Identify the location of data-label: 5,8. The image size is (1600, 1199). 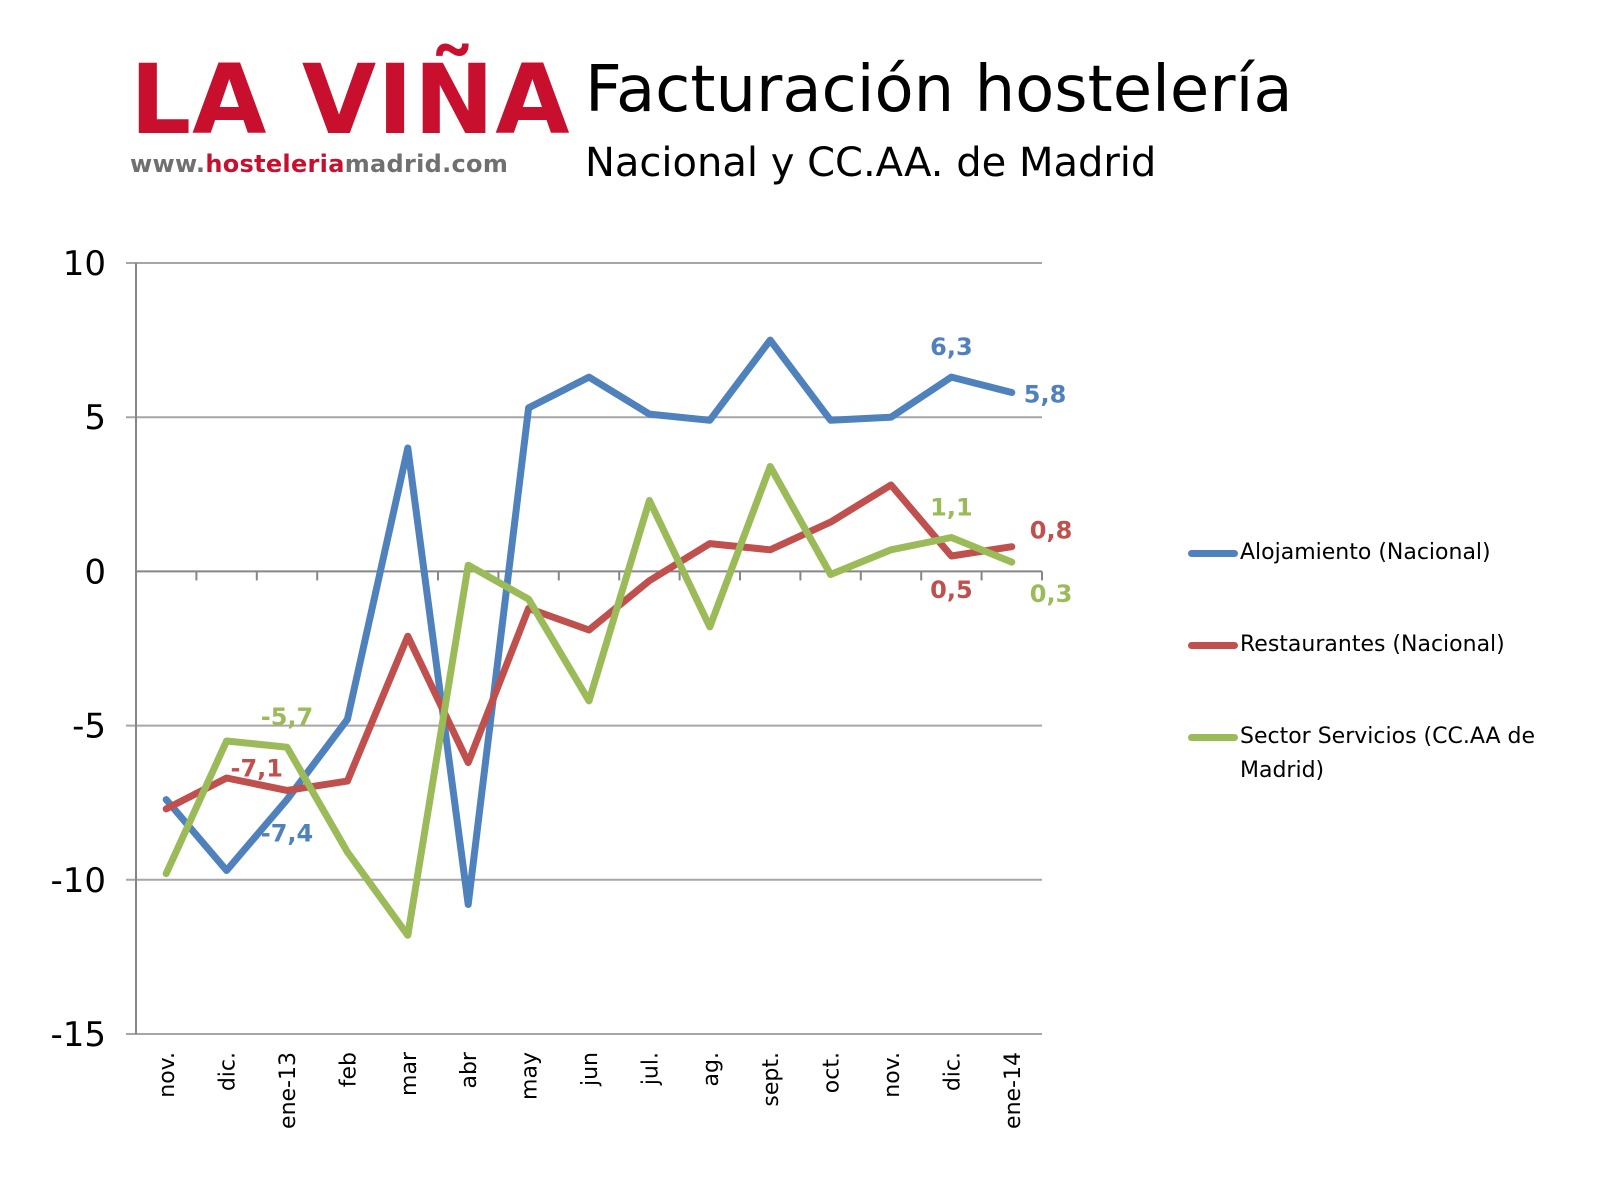
(1045, 395).